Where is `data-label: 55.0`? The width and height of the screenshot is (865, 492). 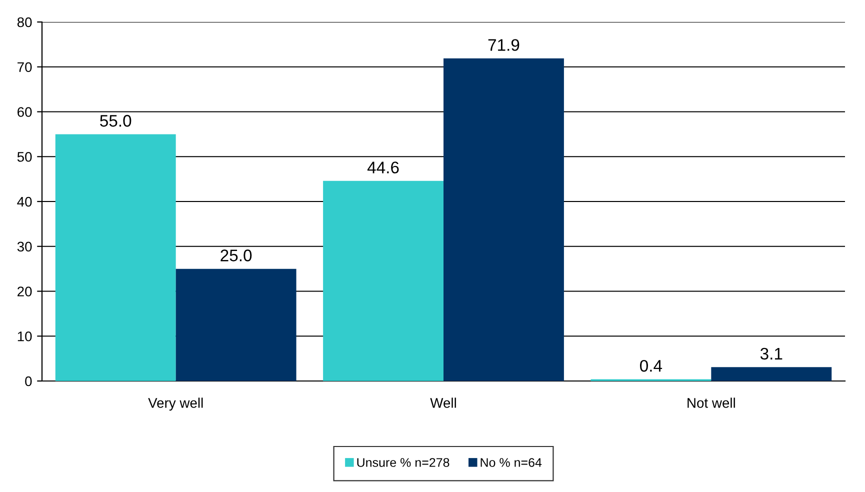
data-label: 55.0 is located at coordinates (116, 120).